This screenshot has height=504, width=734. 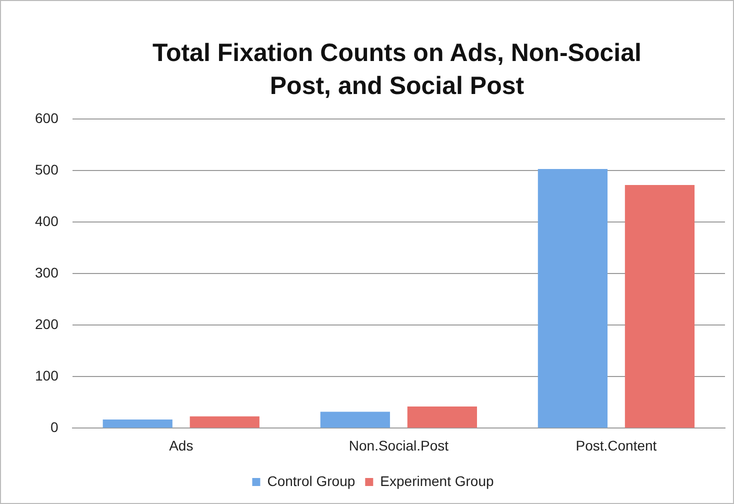 What do you see at coordinates (47, 220) in the screenshot?
I see `y-tick-label: 400` at bounding box center [47, 220].